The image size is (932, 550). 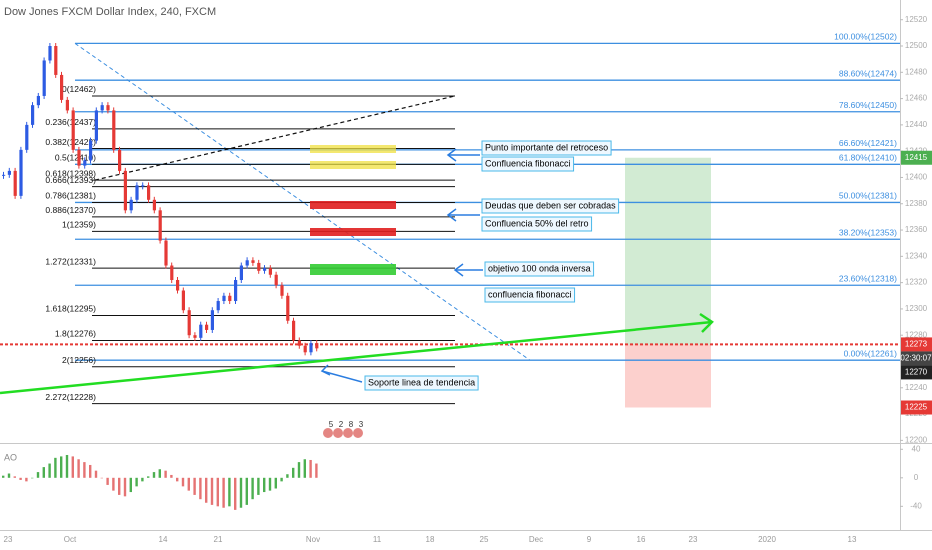 What do you see at coordinates (70, 539) in the screenshot?
I see `x-tick-label: Oct` at bounding box center [70, 539].